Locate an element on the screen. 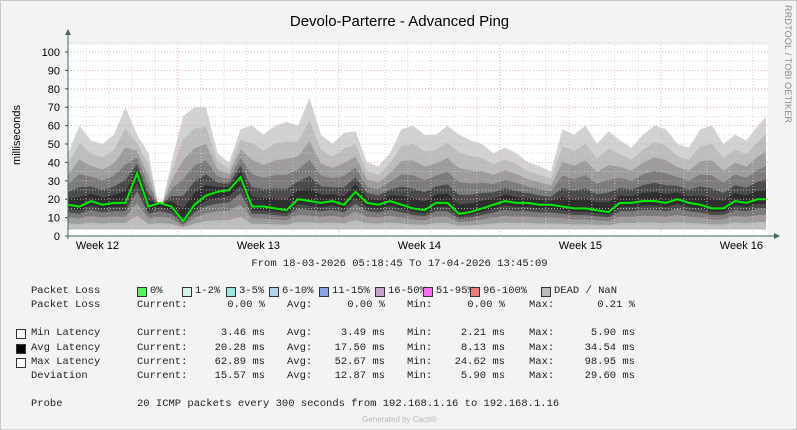  x-tick-label: Week 14 is located at coordinates (419, 246).